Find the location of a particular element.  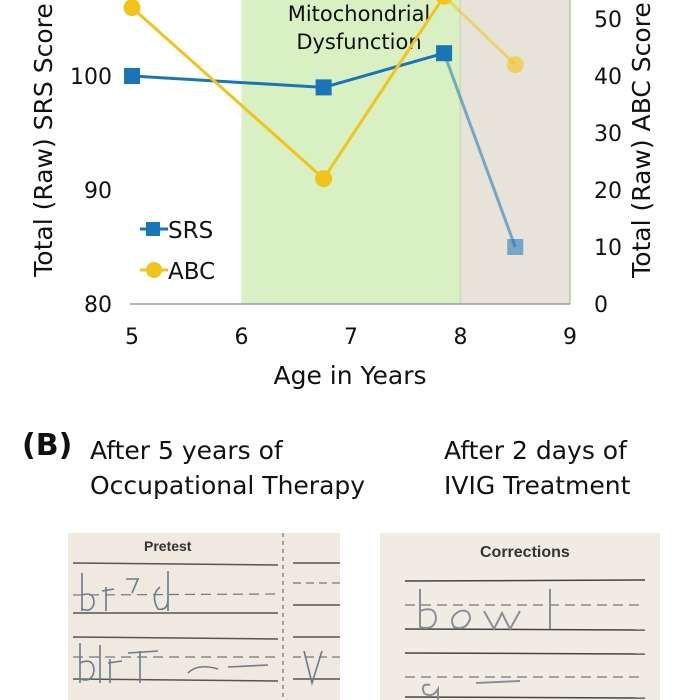

y-right-axis-title: Total (Raw) ABC Score is located at coordinates (641, 140).